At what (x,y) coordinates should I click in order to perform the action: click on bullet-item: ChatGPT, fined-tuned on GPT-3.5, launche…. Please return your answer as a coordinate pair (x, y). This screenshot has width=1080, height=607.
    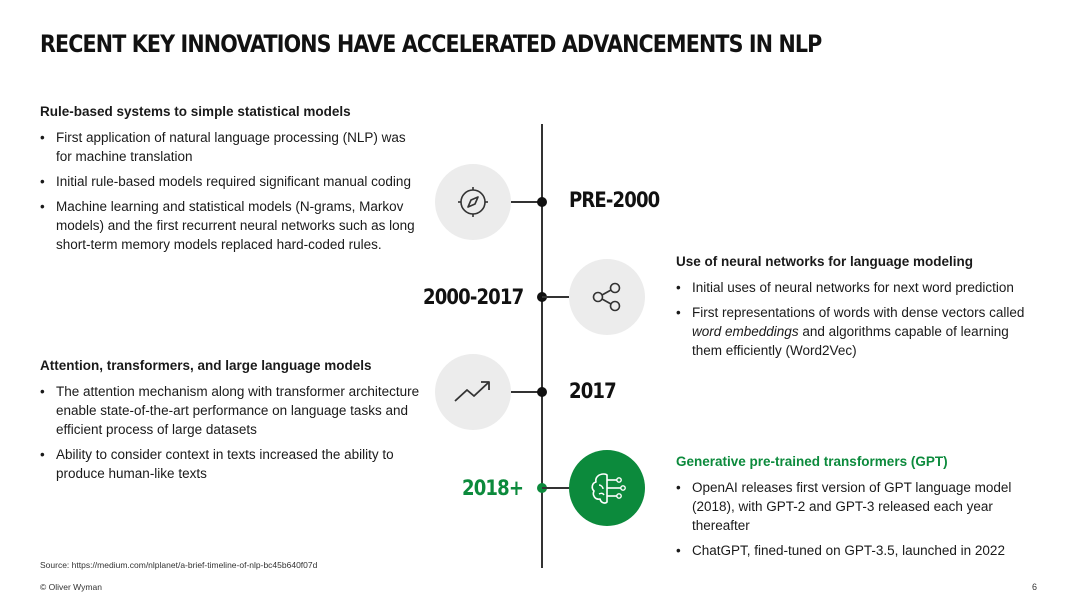
    Looking at the image, I should click on (856, 550).